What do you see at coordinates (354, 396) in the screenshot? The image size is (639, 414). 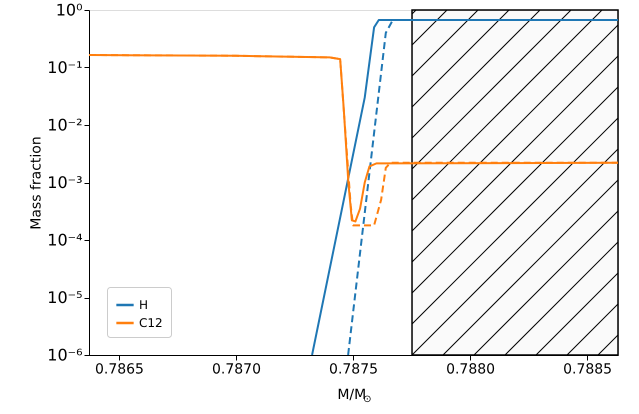 I see `x-axis-title: M/M⊙` at bounding box center [354, 396].